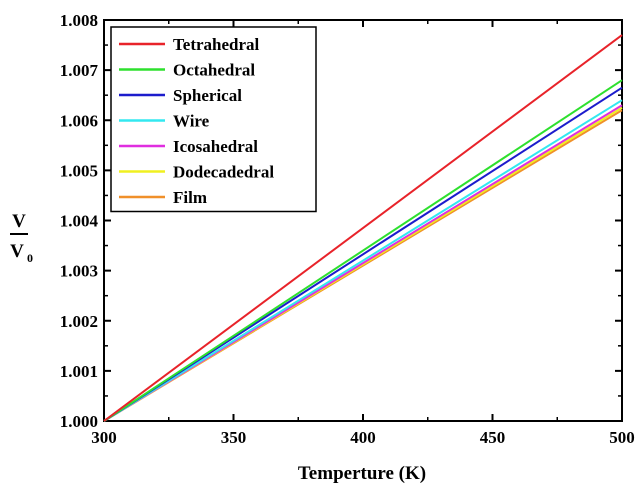  What do you see at coordinates (79, 371) in the screenshot?
I see `y-tick-label: 1.001` at bounding box center [79, 371].